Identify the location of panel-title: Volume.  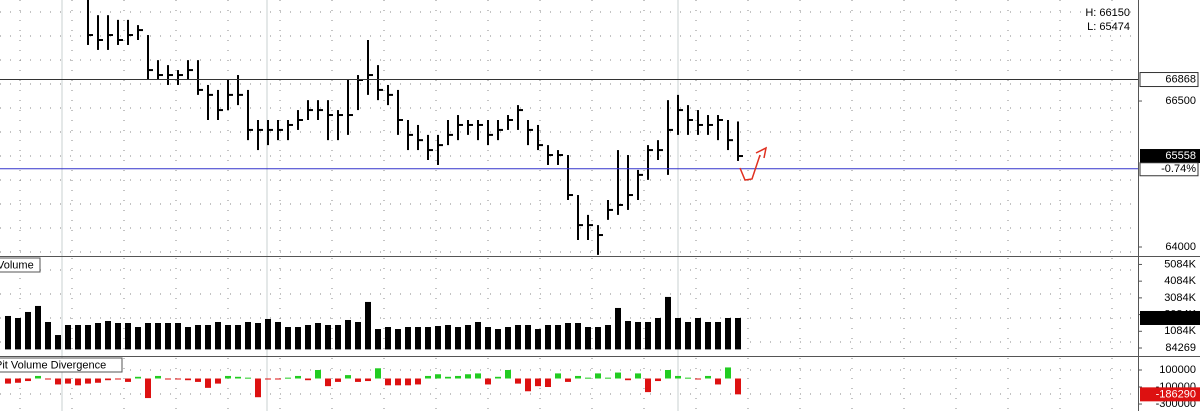
(17, 265).